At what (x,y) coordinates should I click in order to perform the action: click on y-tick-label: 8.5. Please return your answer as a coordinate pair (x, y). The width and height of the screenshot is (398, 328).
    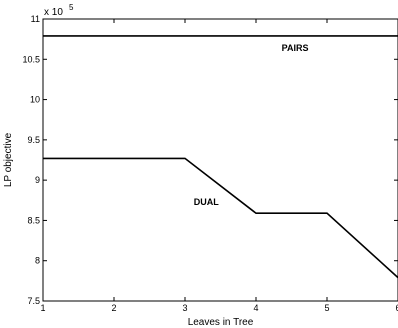
    Looking at the image, I should click on (33, 220).